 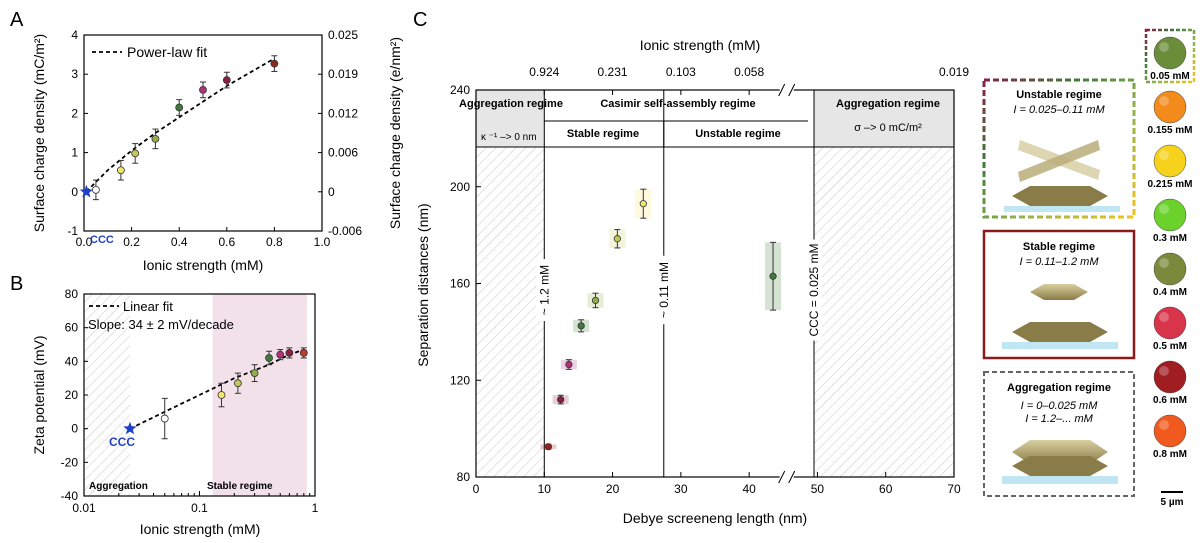 What do you see at coordinates (681, 489) in the screenshot?
I see `c-xtick-label-3: 30` at bounding box center [681, 489].